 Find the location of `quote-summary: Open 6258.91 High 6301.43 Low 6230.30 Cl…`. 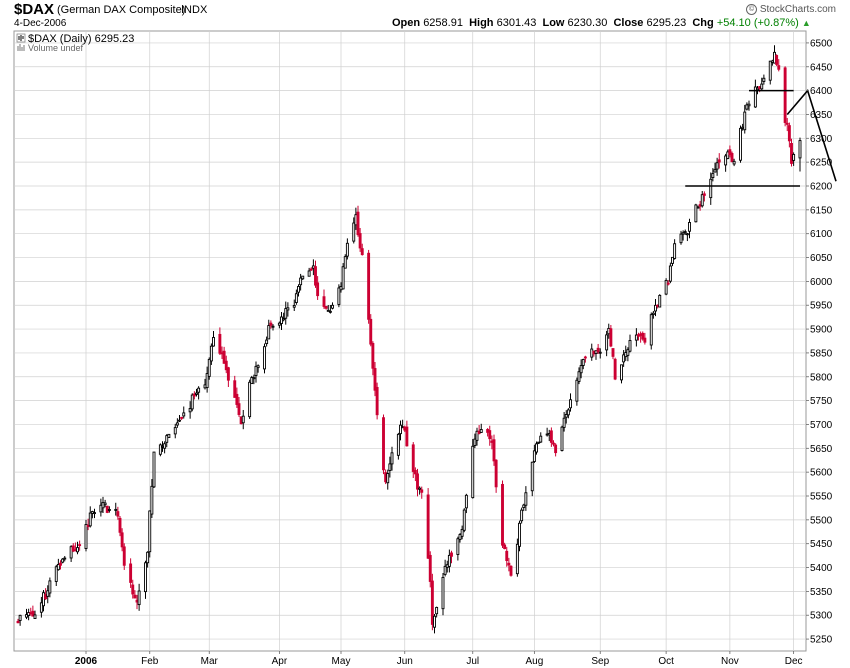

quote-summary: Open 6258.91 High 6301.43 Low 6230.30 Cl… is located at coordinates (601, 23).